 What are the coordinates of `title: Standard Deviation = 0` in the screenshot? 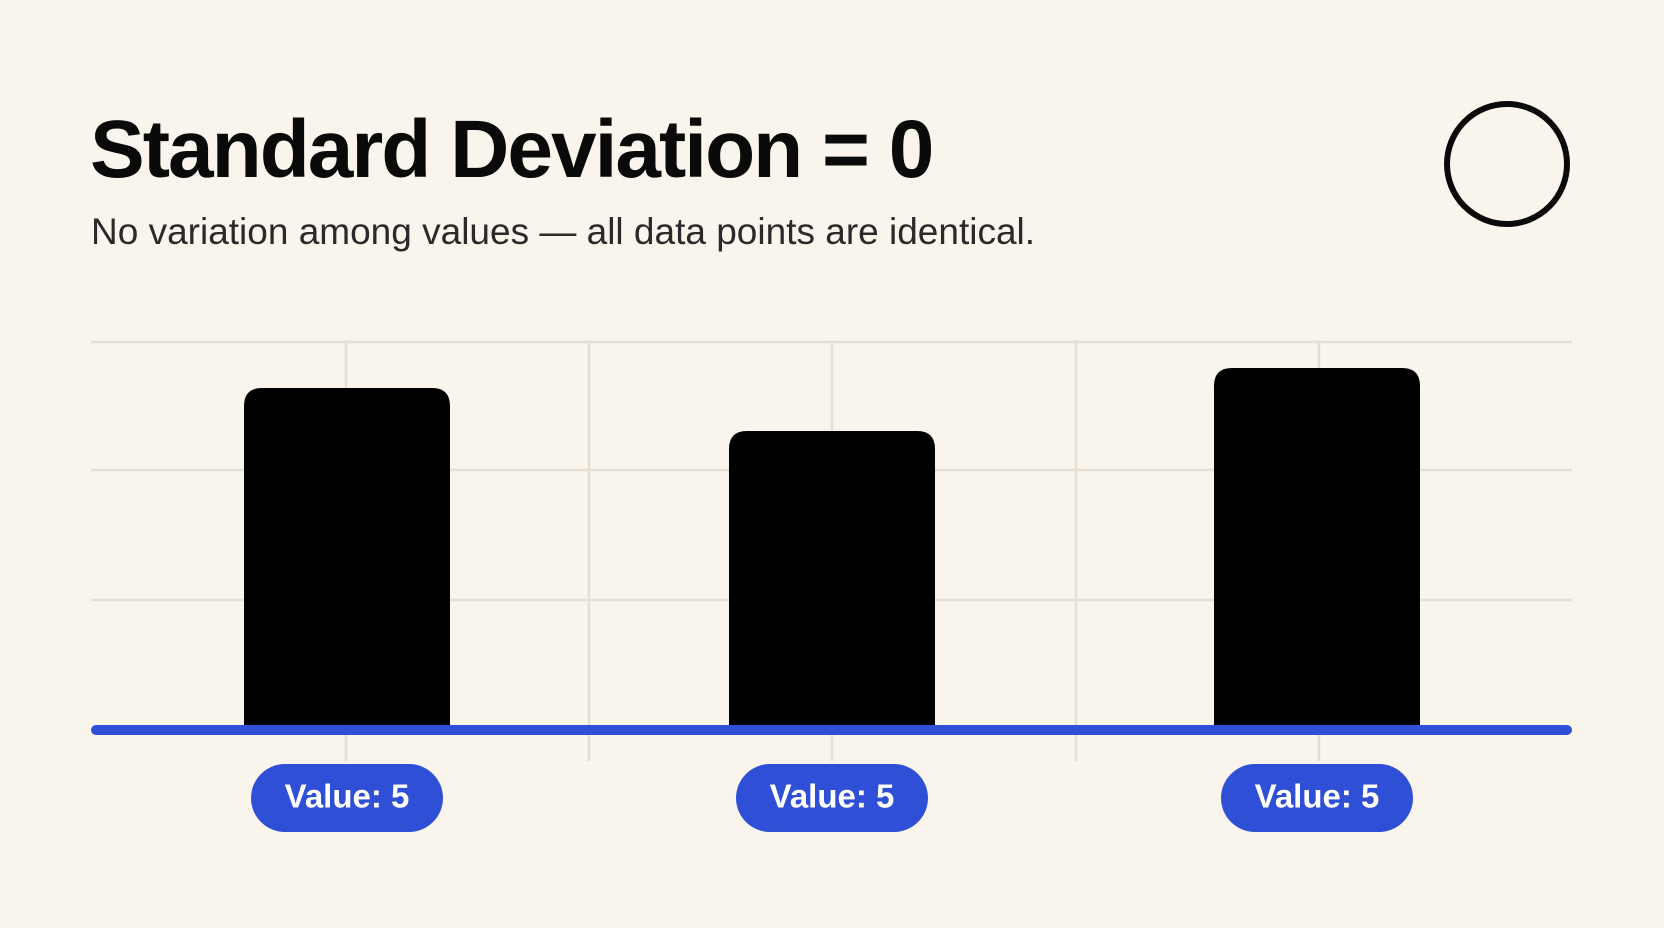 It's located at (511, 149).